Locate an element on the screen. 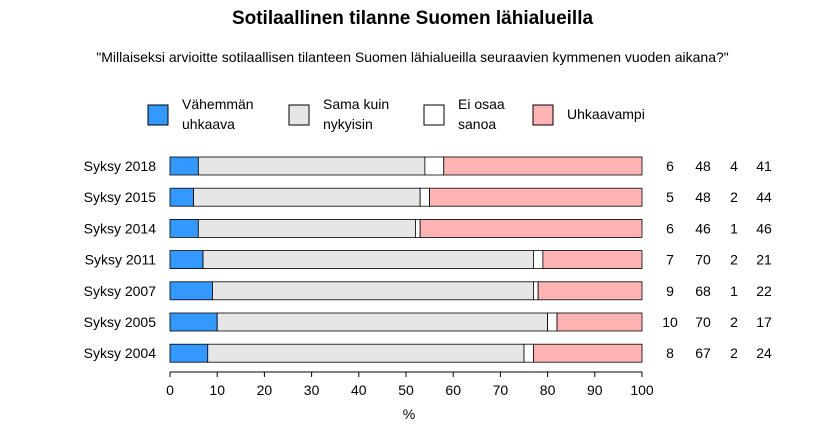 The width and height of the screenshot is (825, 425). x-tick-label: 90 is located at coordinates (595, 390).